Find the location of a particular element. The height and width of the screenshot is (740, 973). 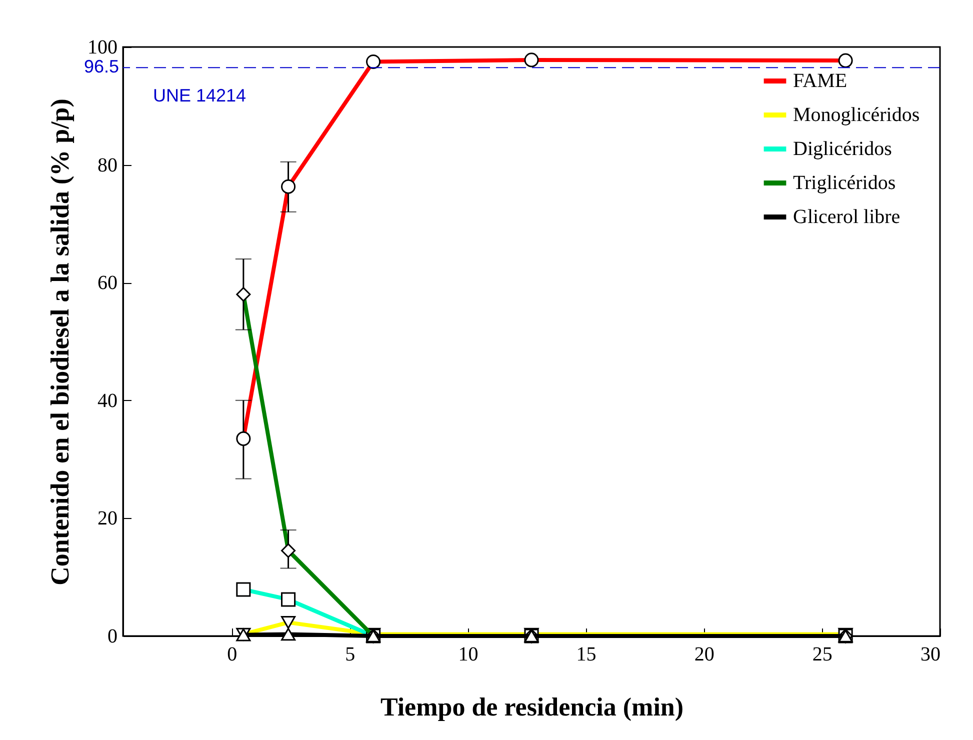

x-tick-label: 15 is located at coordinates (586, 655).